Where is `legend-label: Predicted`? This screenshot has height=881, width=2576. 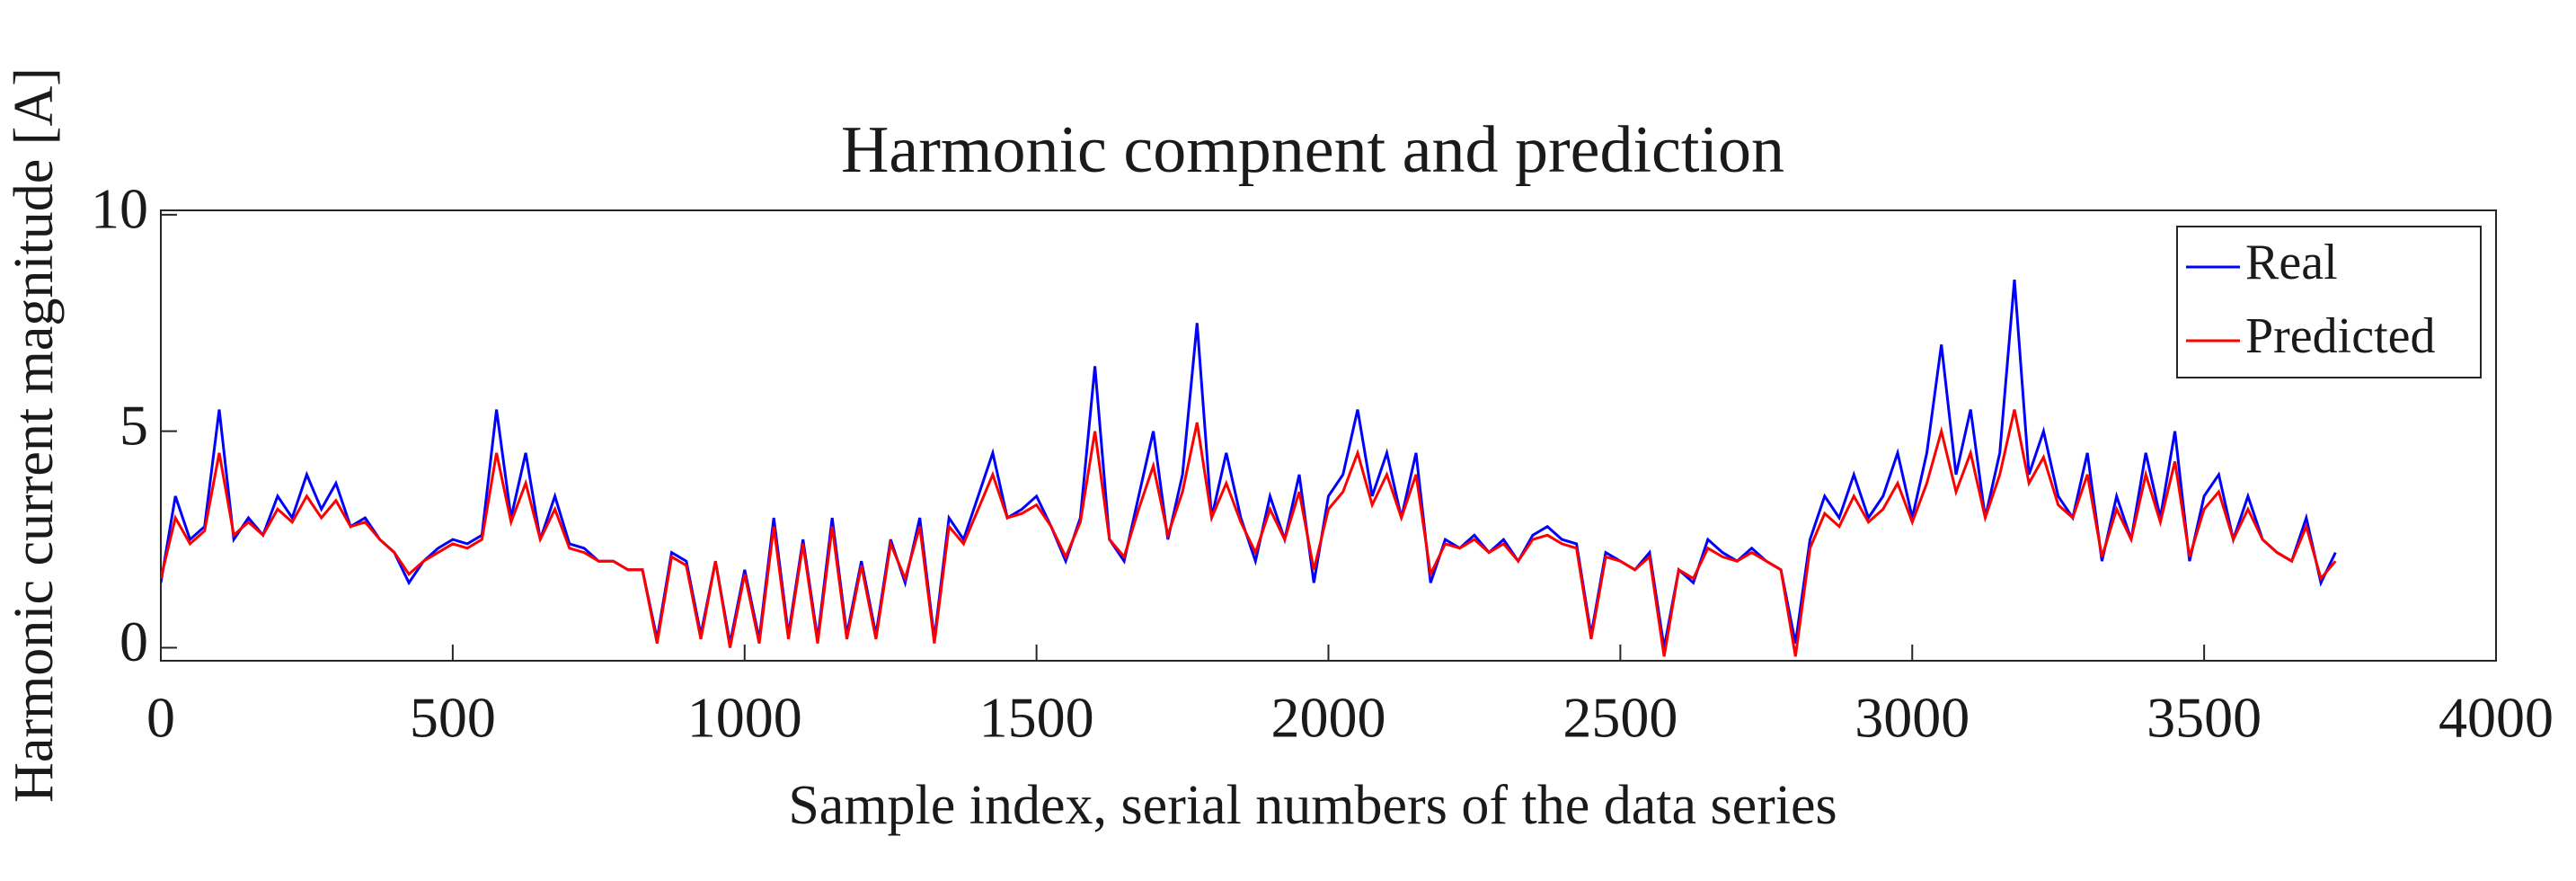
legend-label: Predicted is located at coordinates (2340, 336).